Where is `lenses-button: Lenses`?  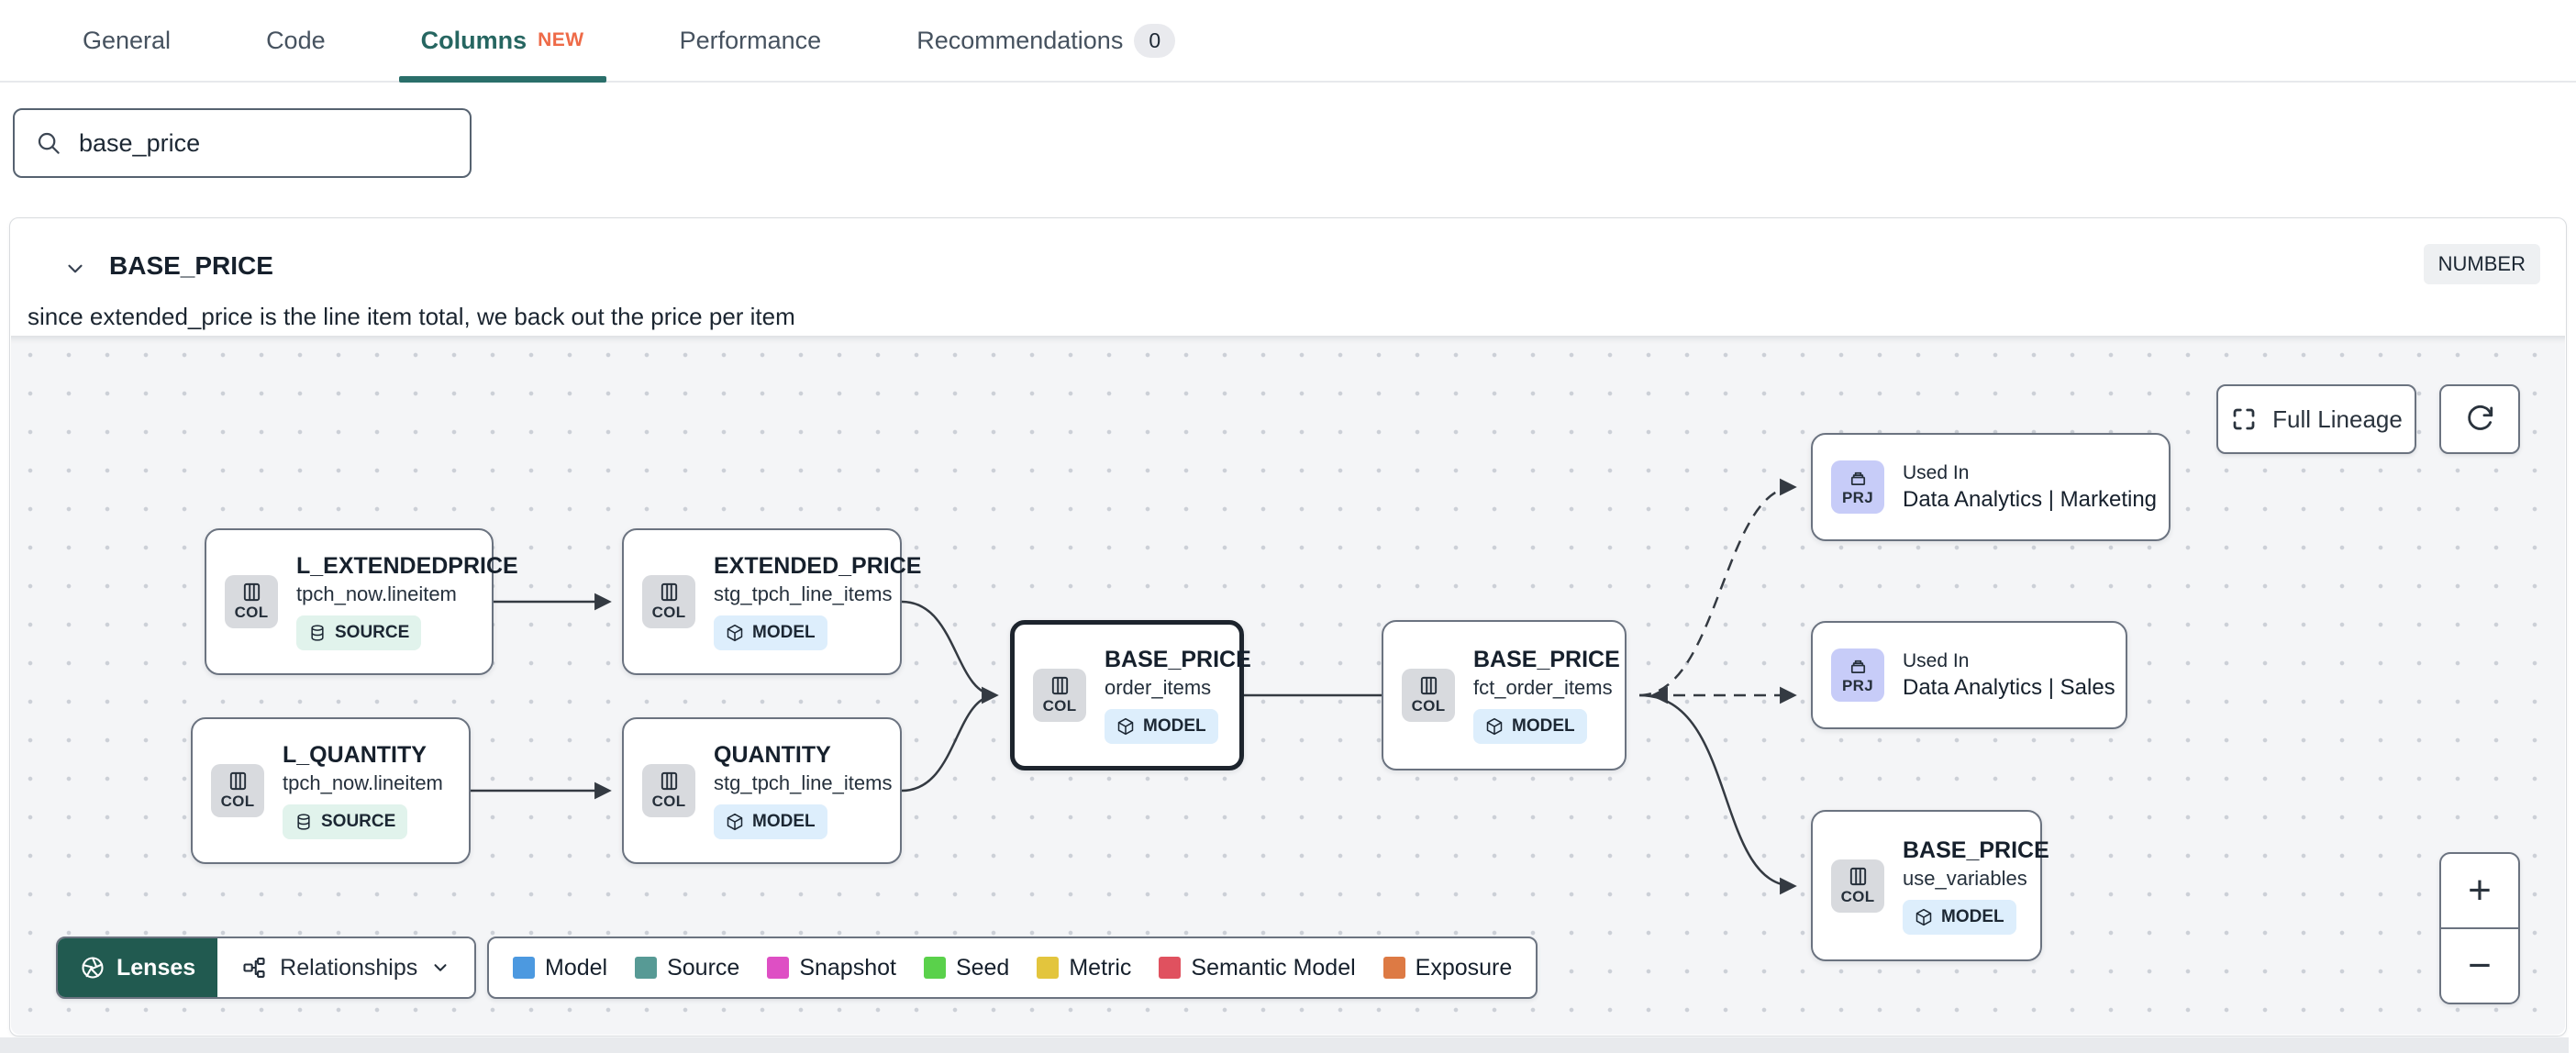 lenses-button: Lenses is located at coordinates (138, 967).